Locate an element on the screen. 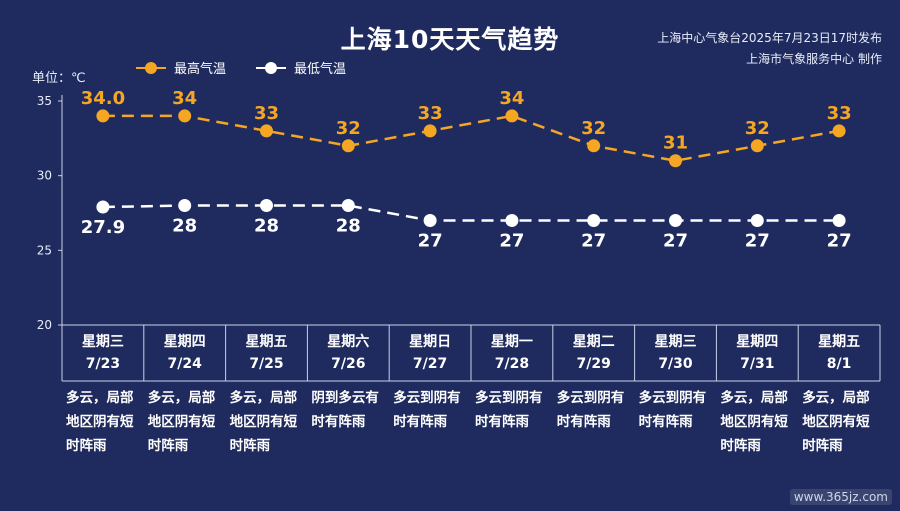  date-label: 8/1 is located at coordinates (839, 364).